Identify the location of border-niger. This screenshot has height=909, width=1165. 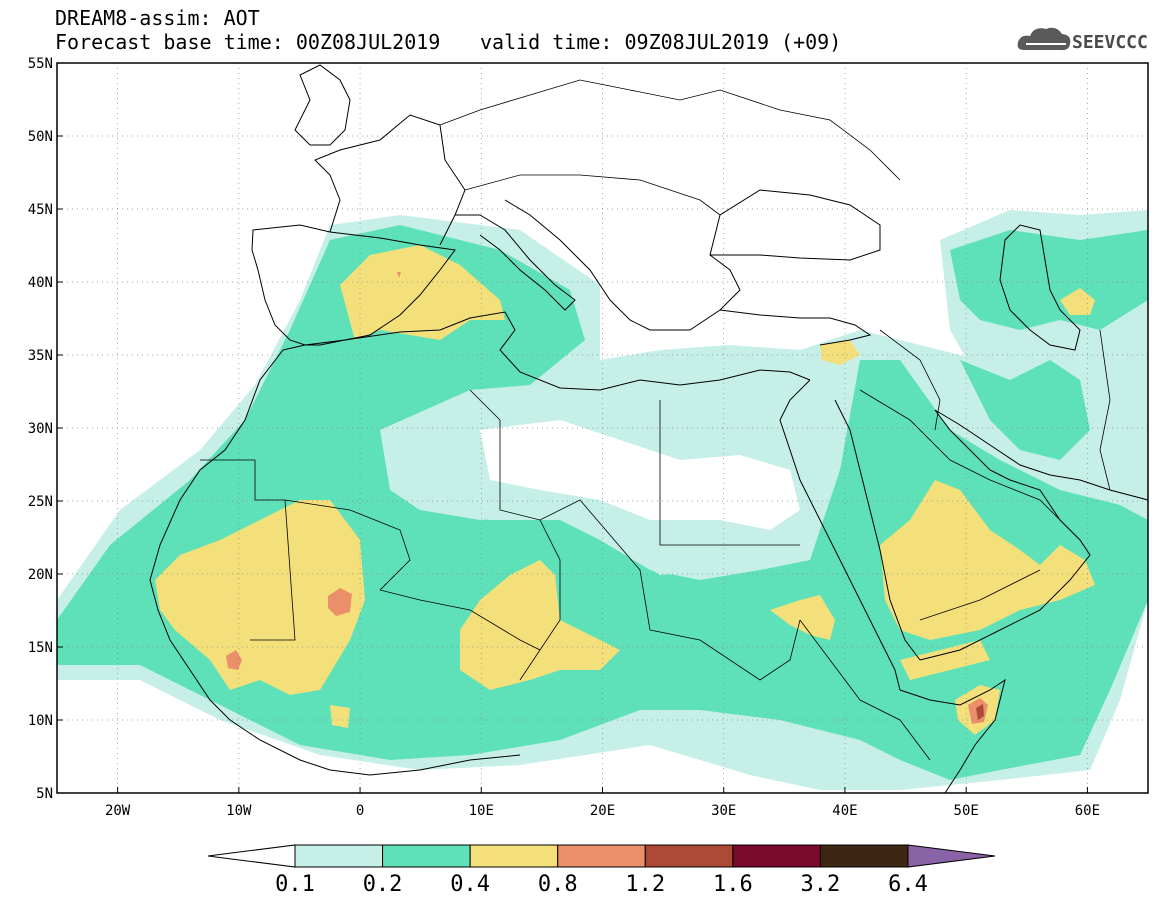
(460, 620).